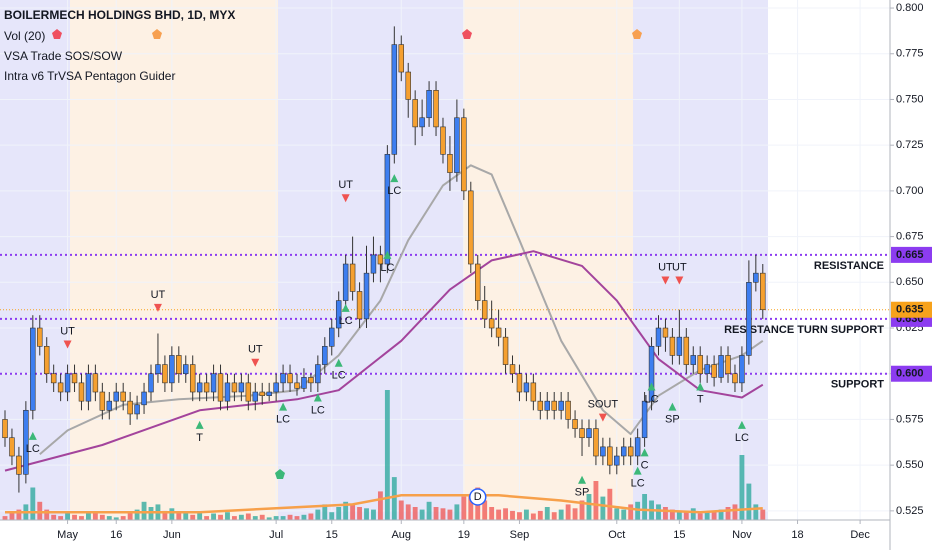 This screenshot has height=550, width=932. Describe the element at coordinates (464, 535) in the screenshot. I see `x-tick-label: 19` at that location.